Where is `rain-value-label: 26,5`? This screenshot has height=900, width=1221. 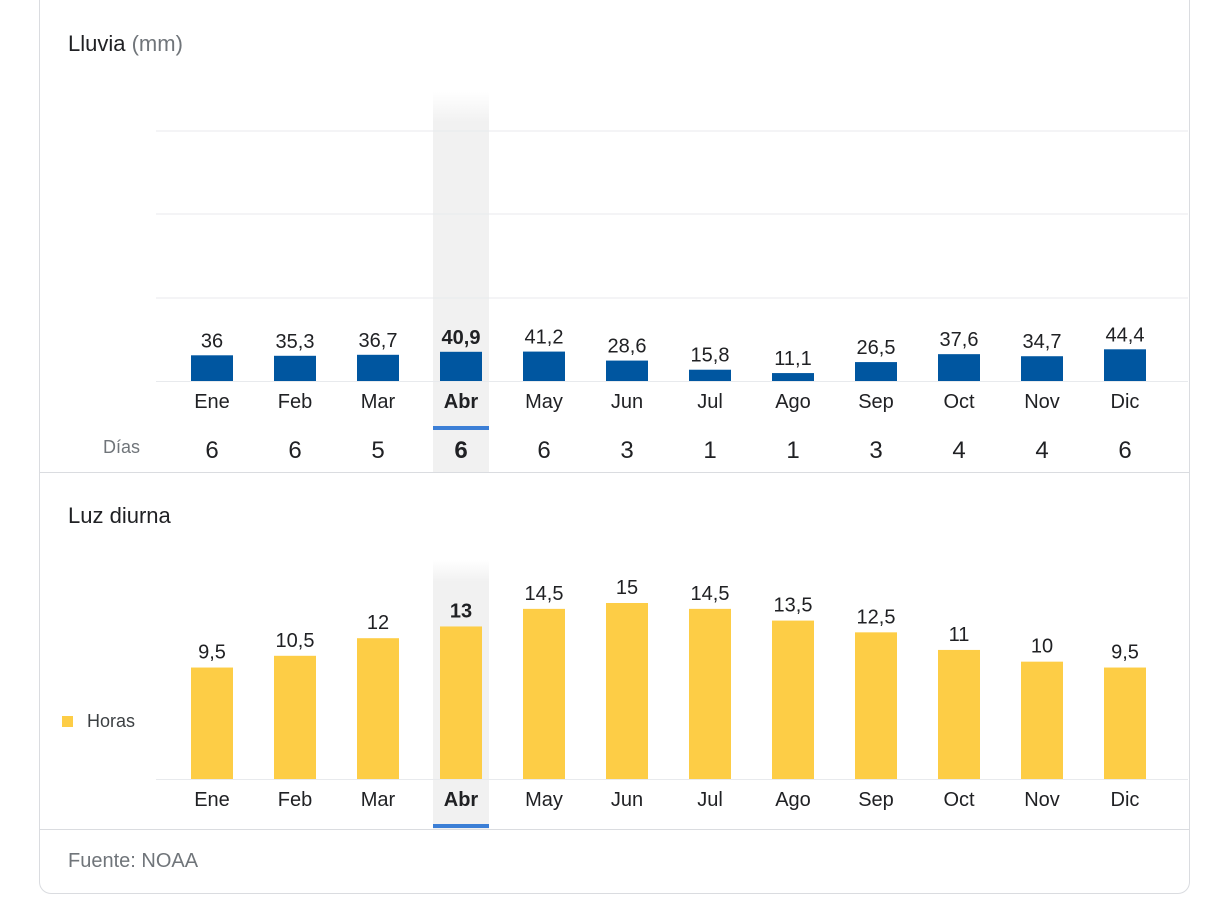 rain-value-label: 26,5 is located at coordinates (876, 348).